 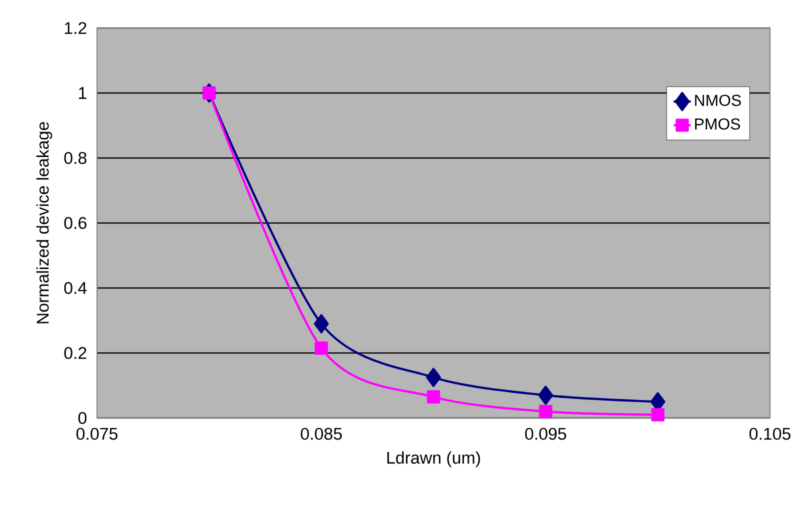 I want to click on x-tick-label: 0.085, so click(x=321, y=434).